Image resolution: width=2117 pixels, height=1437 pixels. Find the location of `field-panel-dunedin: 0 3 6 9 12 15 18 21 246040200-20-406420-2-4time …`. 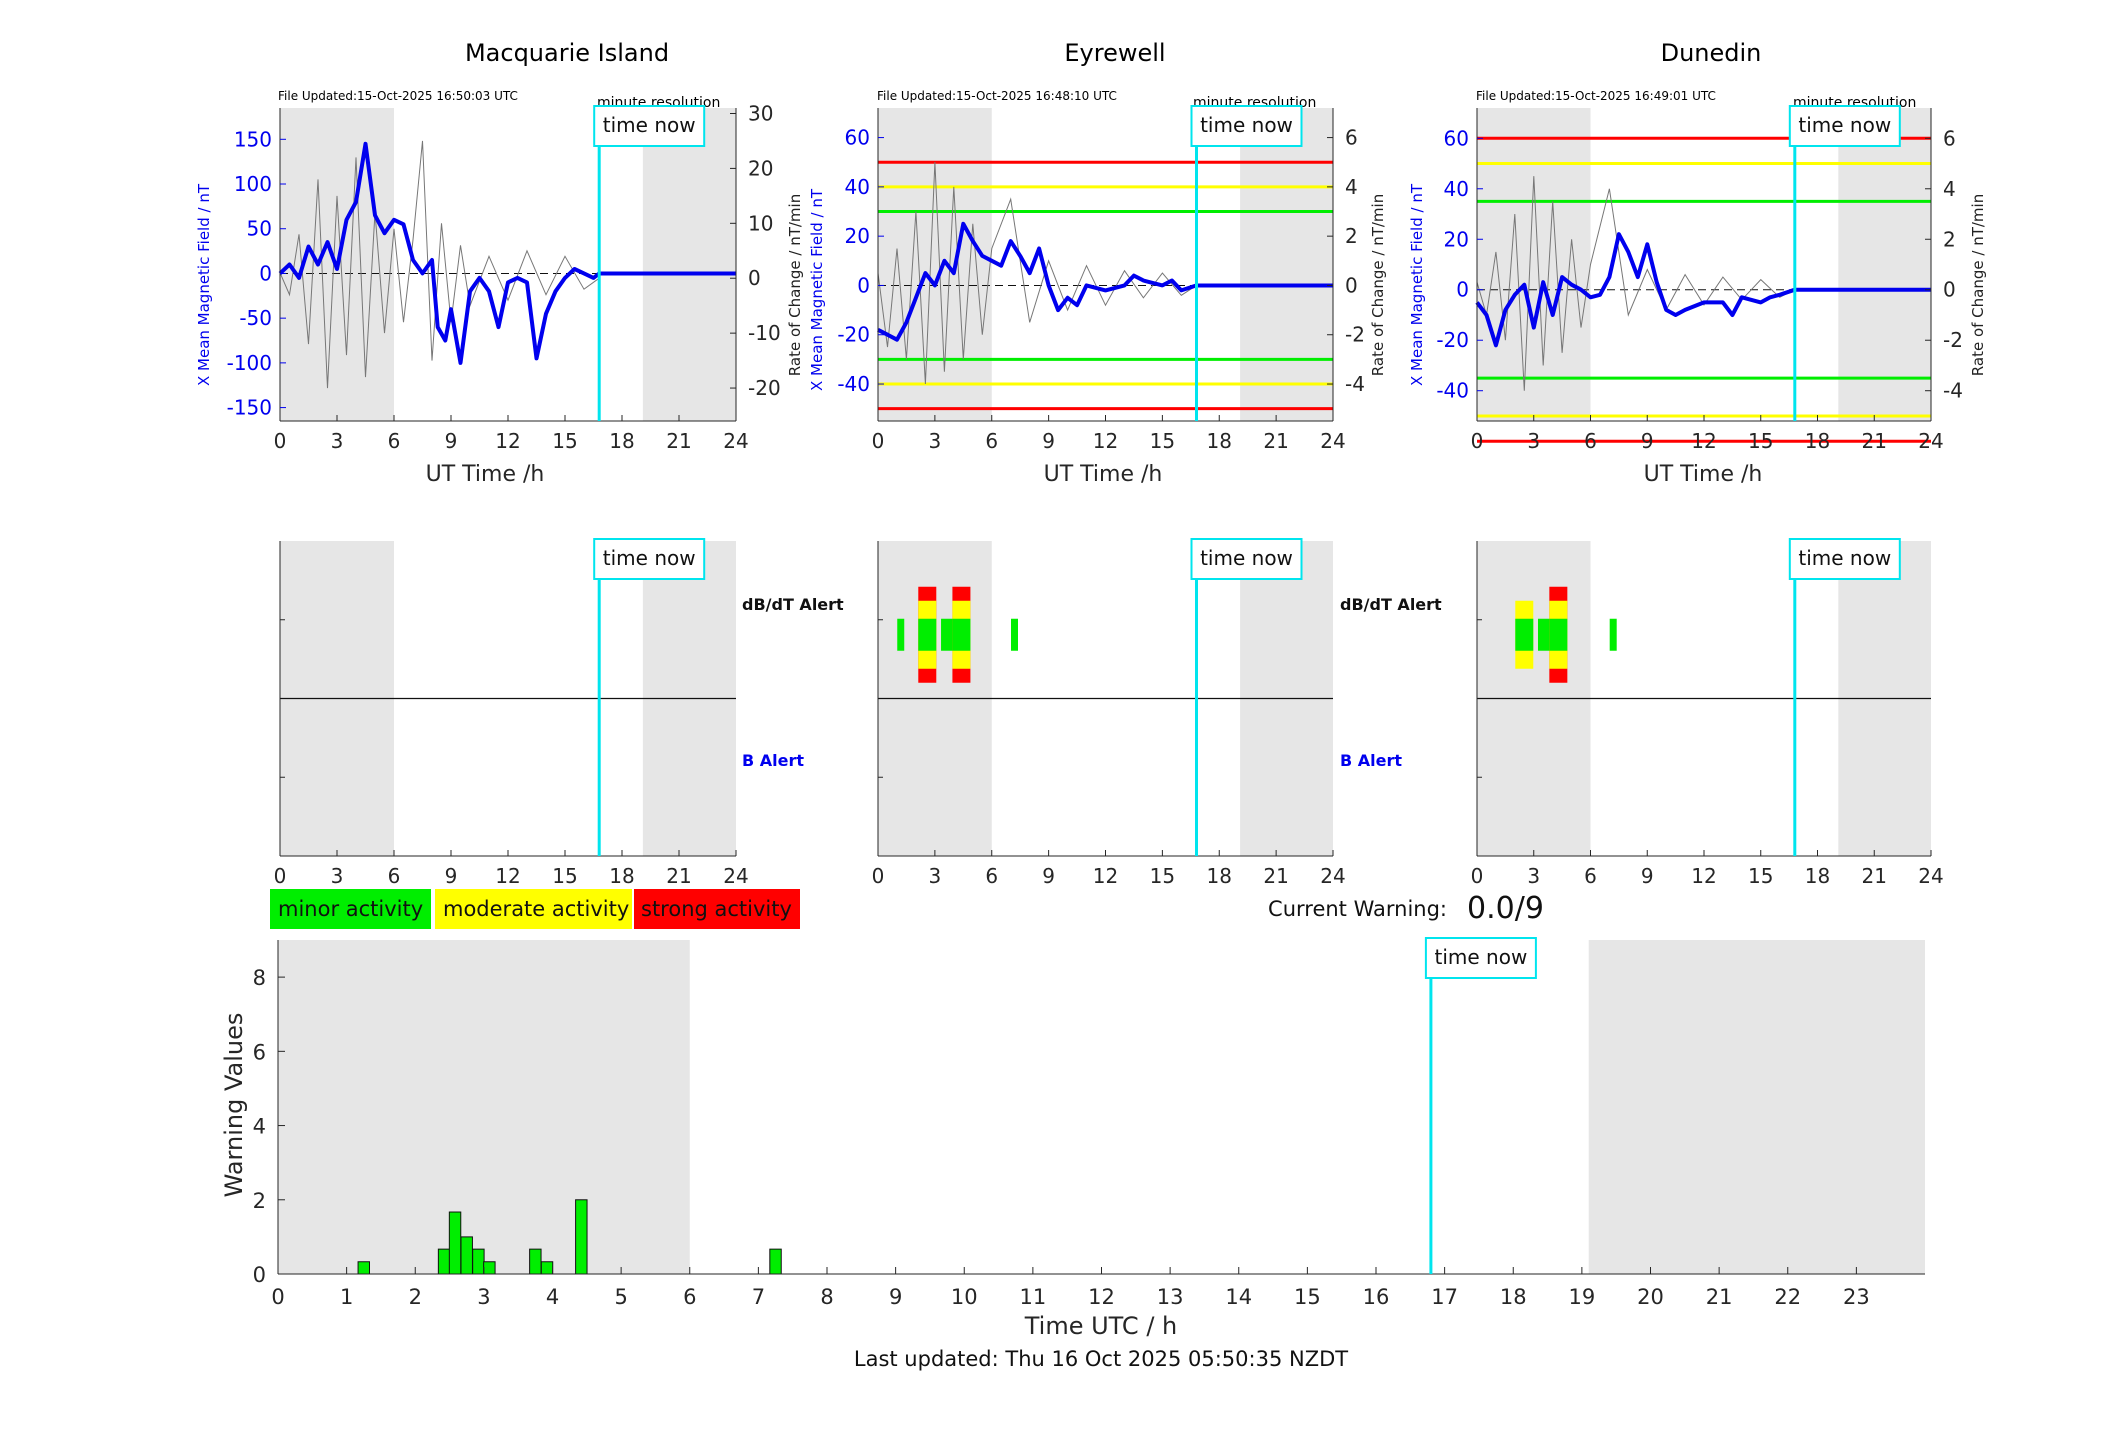

field-panel-dunedin: 0 3 6 9 12 15 18 21 246040200-20-406420-2-4time … is located at coordinates (1699, 279).